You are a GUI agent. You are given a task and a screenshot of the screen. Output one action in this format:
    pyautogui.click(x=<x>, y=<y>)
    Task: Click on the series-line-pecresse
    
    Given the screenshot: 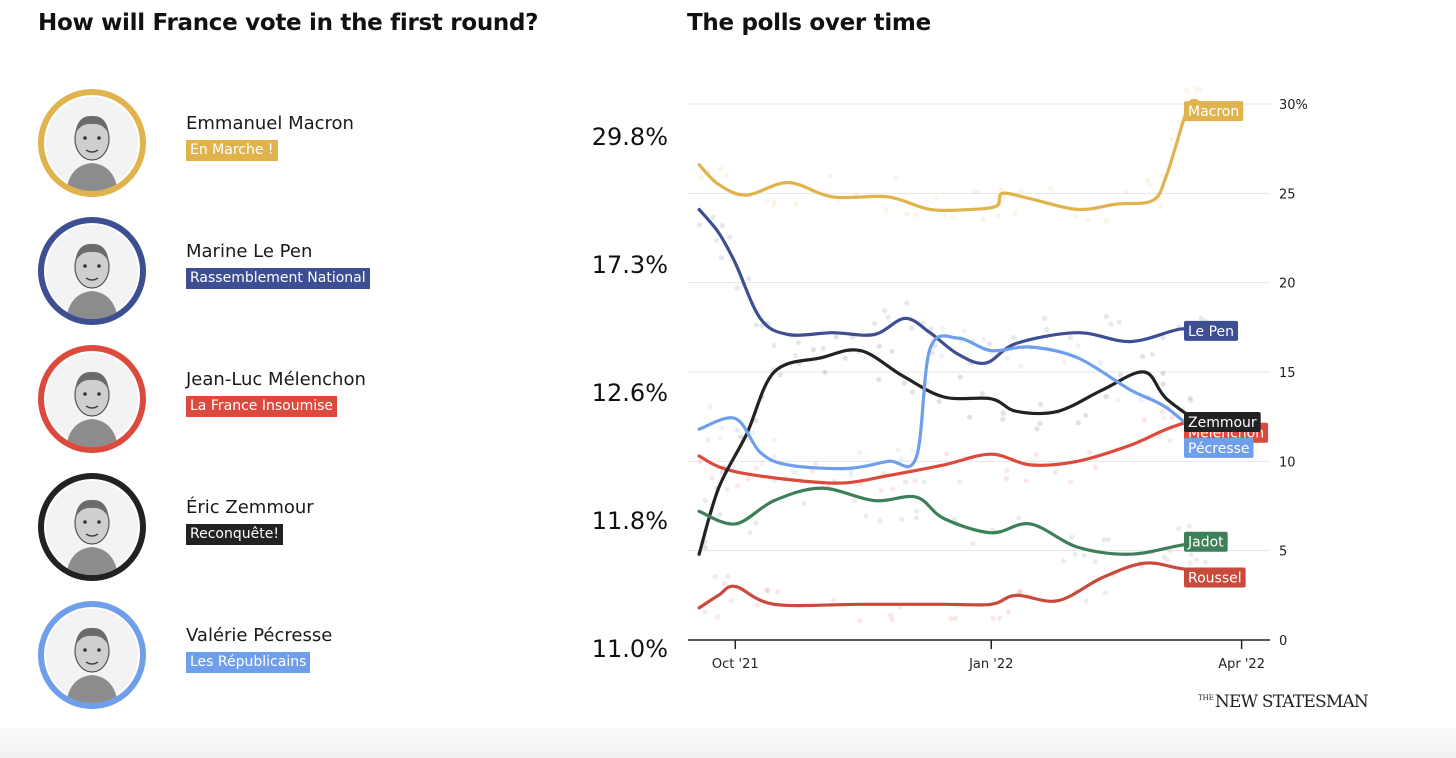 What is the action you would take?
    pyautogui.click(x=953, y=402)
    